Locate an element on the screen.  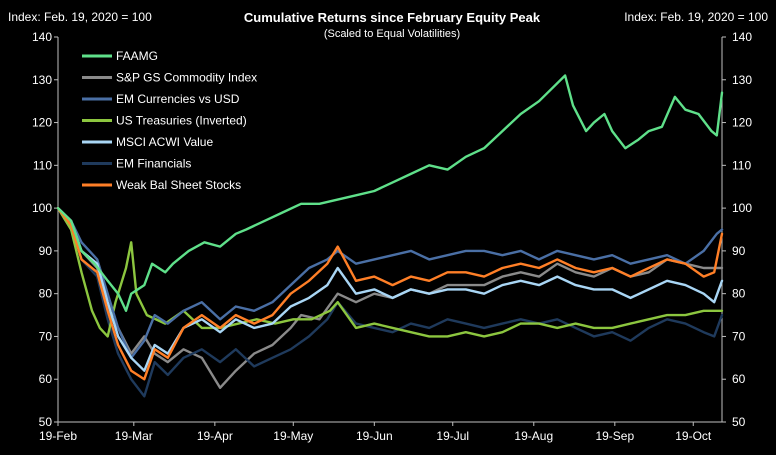
legend-label: EM Currencies vs USD is located at coordinates (178, 99).